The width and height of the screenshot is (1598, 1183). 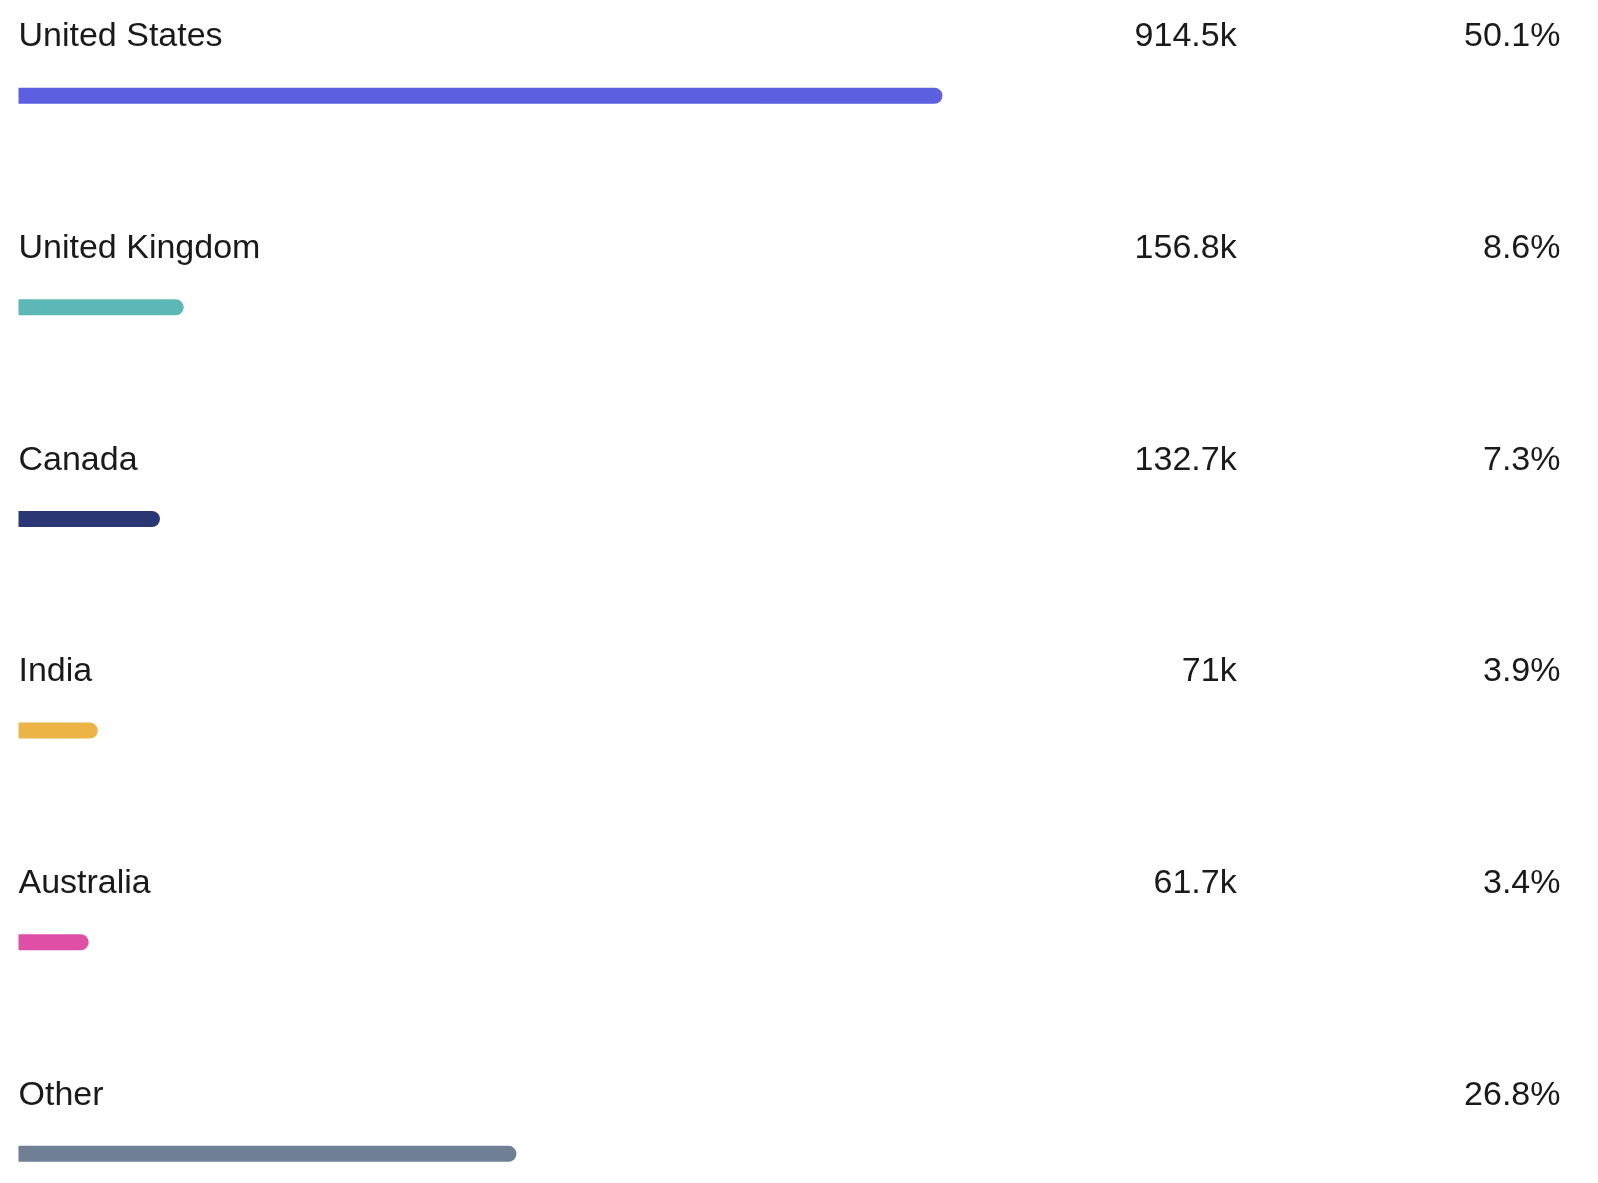 I want to click on data-label: 26.8%, so click(x=1512, y=1092).